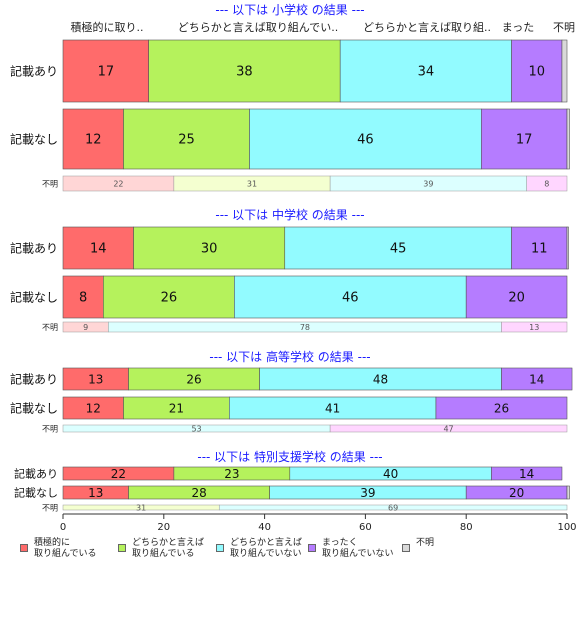 The width and height of the screenshot is (580, 636). I want to click on bar-value-label: 20, so click(516, 298).